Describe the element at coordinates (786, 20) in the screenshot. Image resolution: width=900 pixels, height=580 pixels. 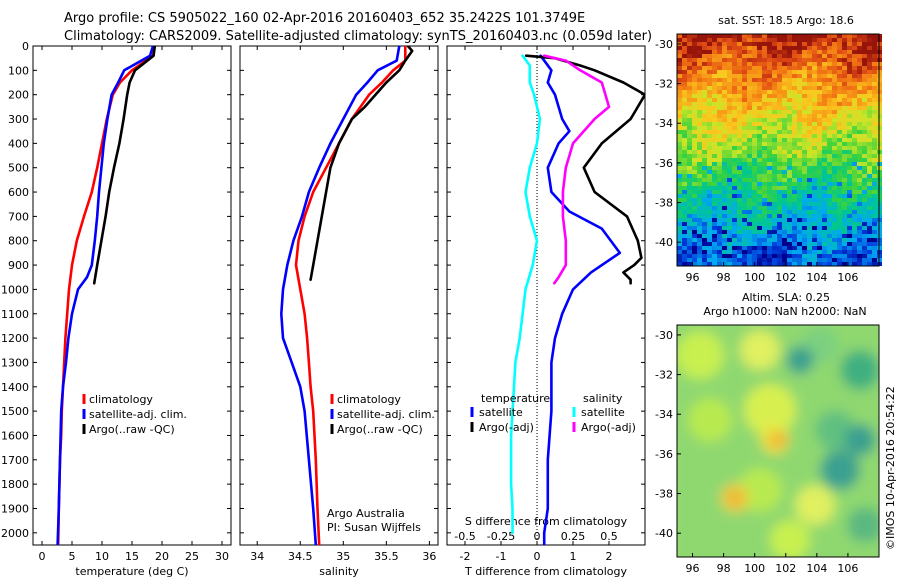
I see `sst-map-title: sat. SST: 18.5 Argo: 18.6` at that location.